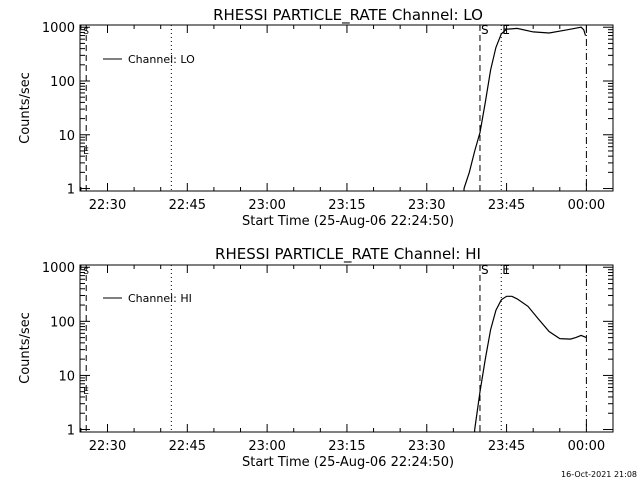  Describe the element at coordinates (160, 298) in the screenshot. I see `legend-label: Channel: HI` at that location.